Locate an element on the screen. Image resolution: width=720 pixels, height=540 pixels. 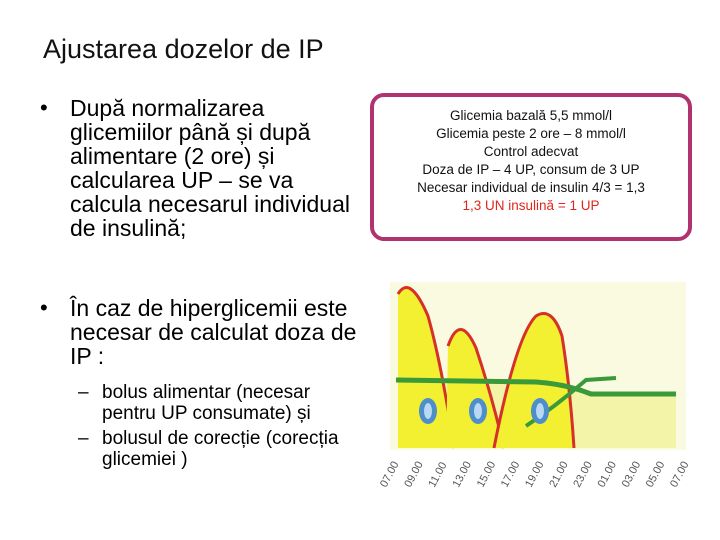
bullet-line: calcularea UP – se va is located at coordinates (182, 180).